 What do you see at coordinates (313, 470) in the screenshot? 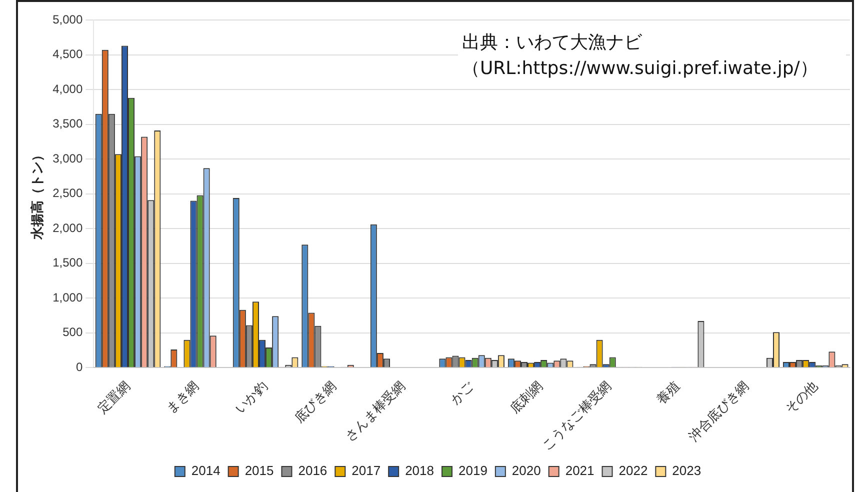
I see `legend-label: 2016` at bounding box center [313, 470].